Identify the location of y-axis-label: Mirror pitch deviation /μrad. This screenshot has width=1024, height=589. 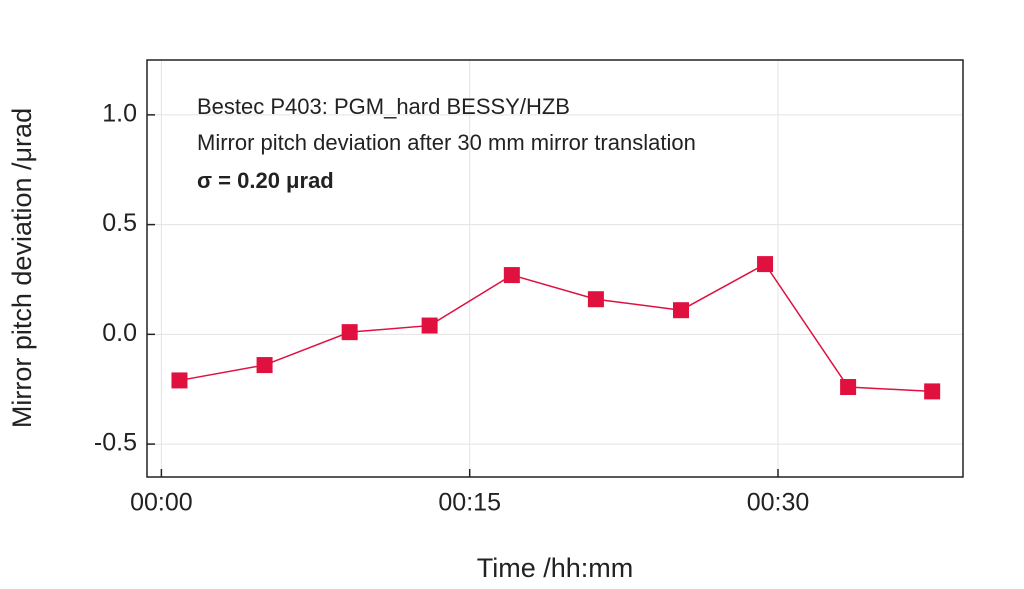
(22, 268).